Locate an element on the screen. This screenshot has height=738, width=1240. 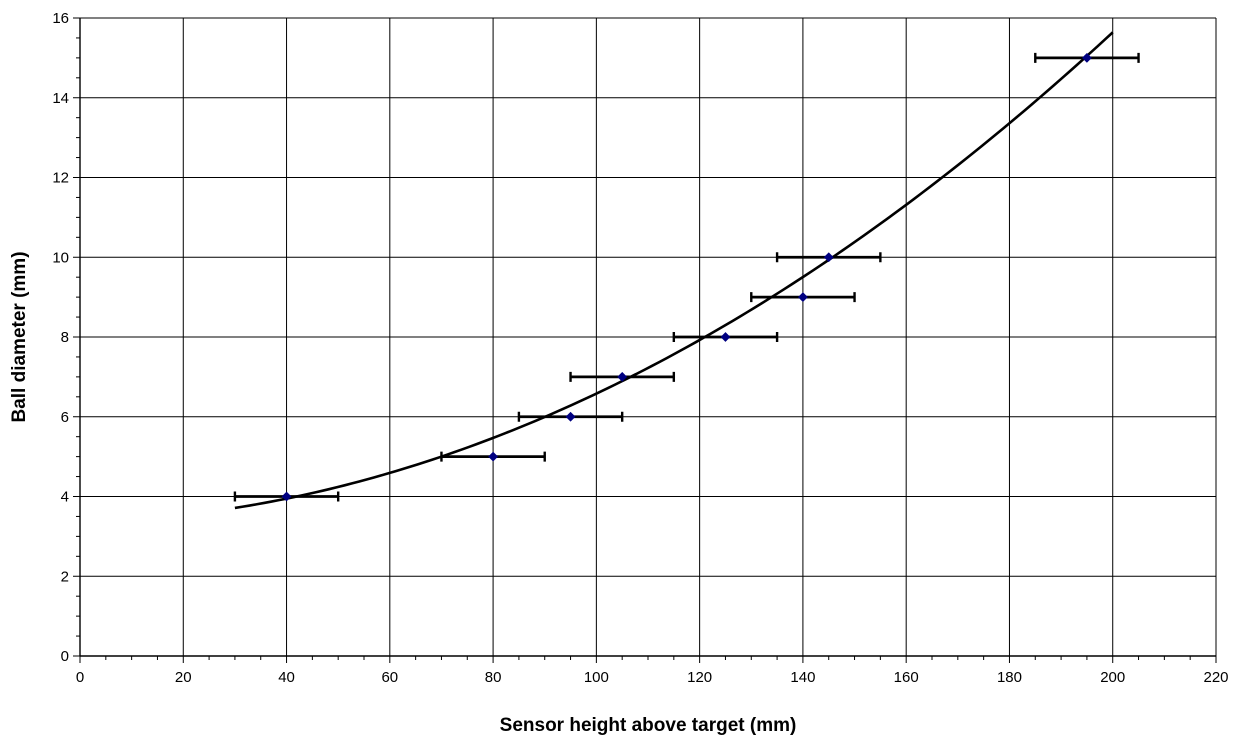
y-axis-title: Ball diameter (mm) is located at coordinates (19, 336).